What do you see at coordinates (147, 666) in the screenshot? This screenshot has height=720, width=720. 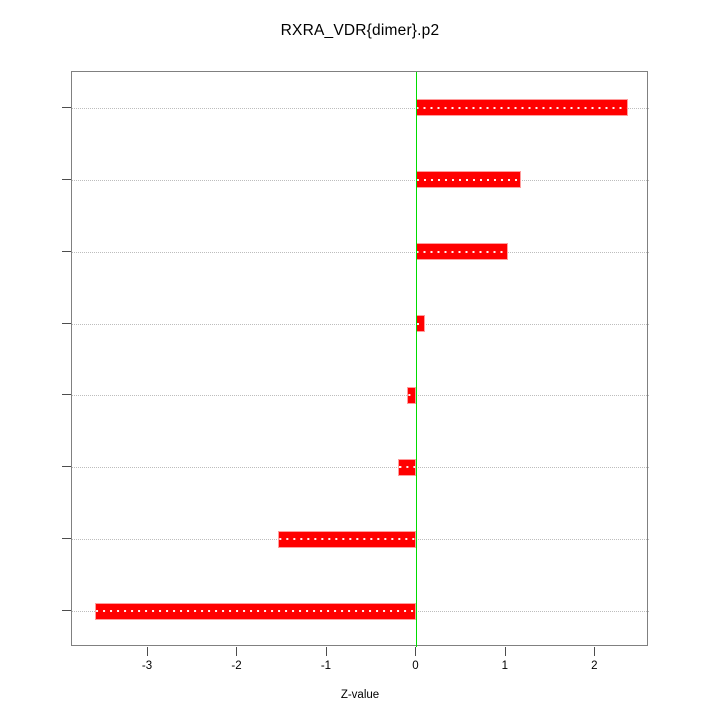 I see `x-tick-label: -3` at bounding box center [147, 666].